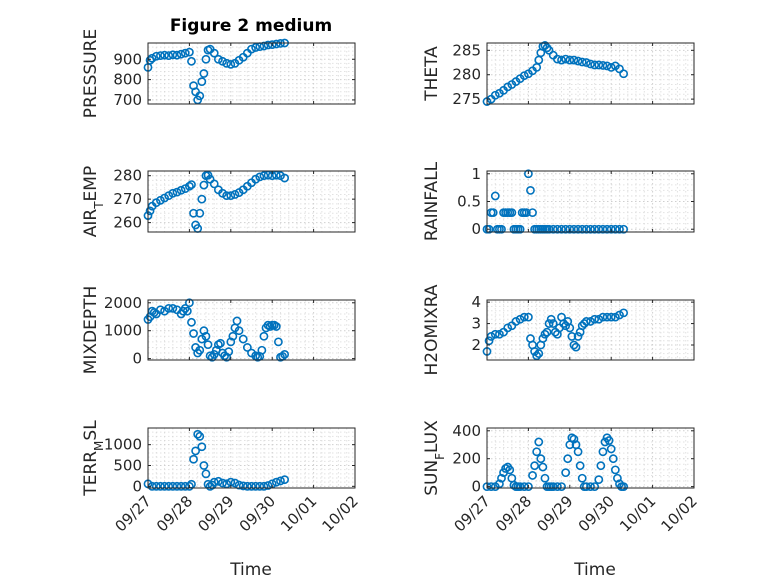 This screenshot has height=583, width=778. I want to click on y-tick-label: 1, so click(476, 174).